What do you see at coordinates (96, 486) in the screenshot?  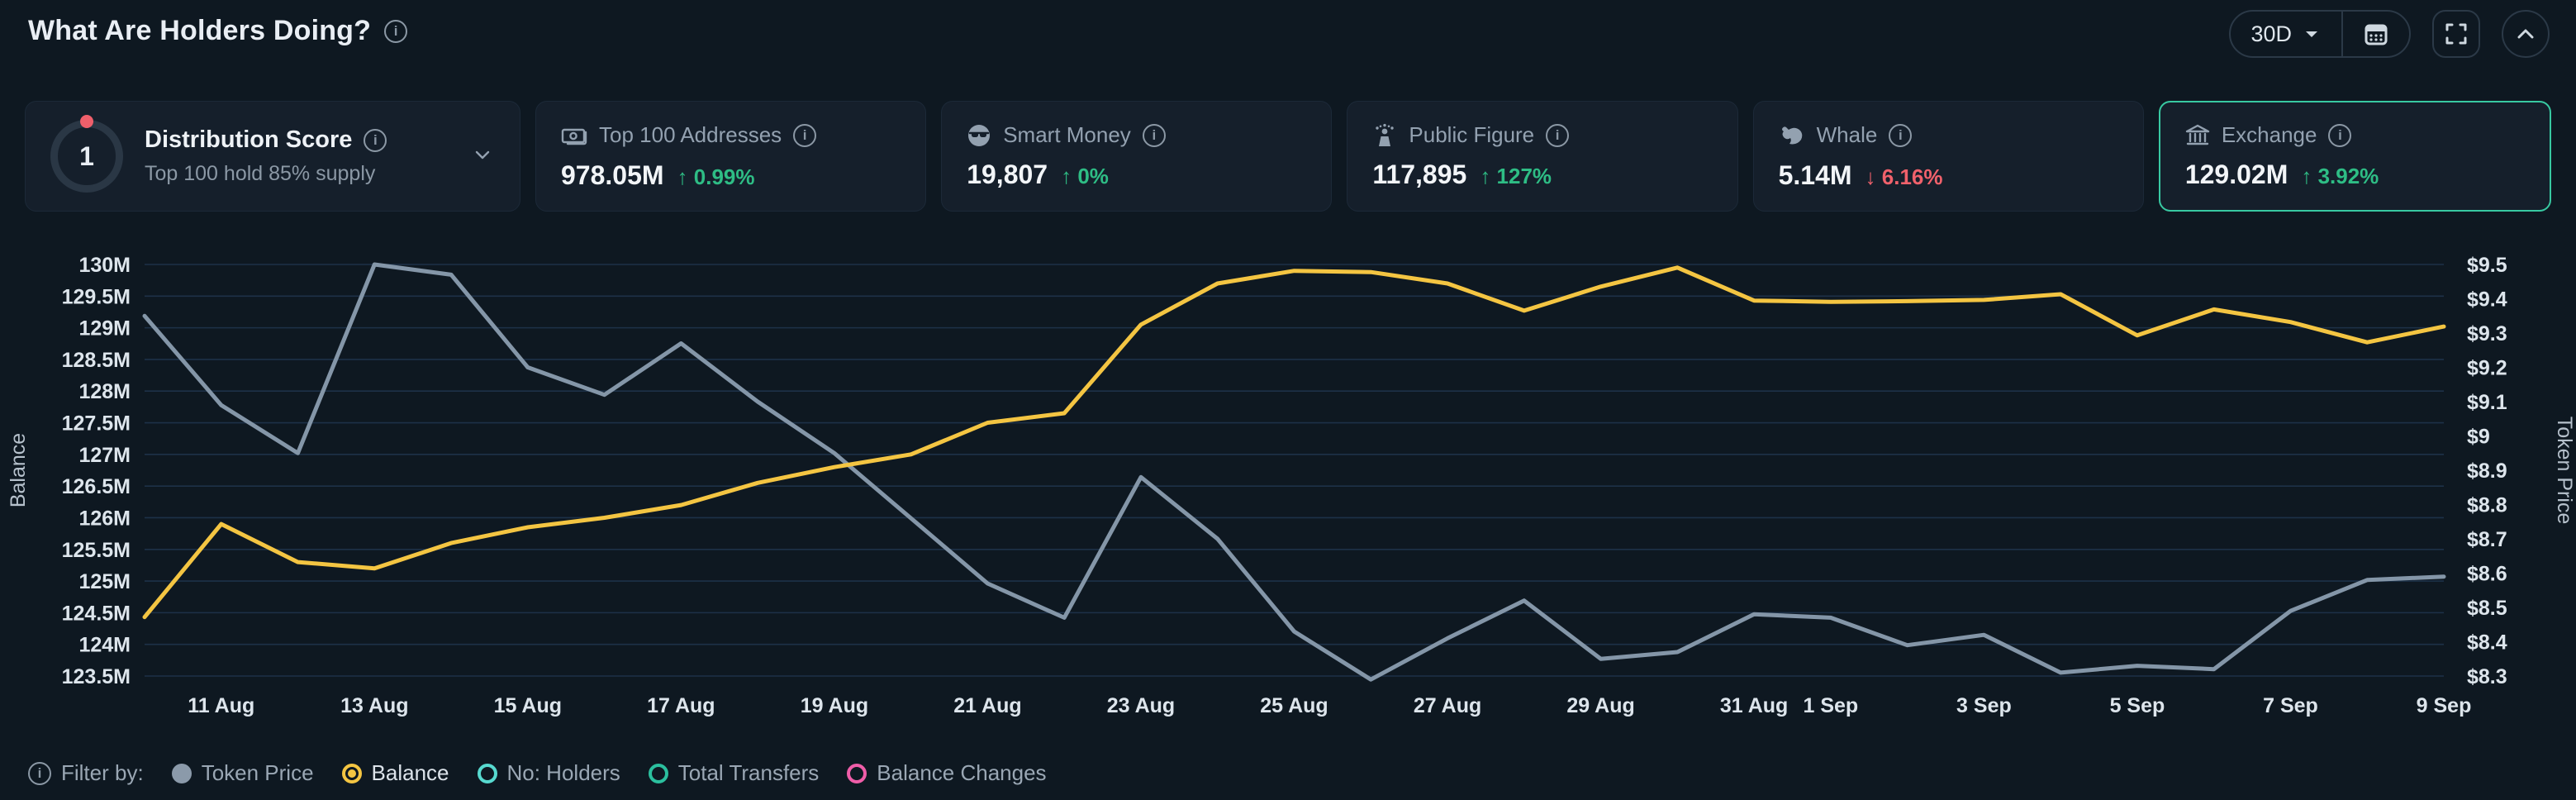 I see `y-left-tick: 126.5M` at bounding box center [96, 486].